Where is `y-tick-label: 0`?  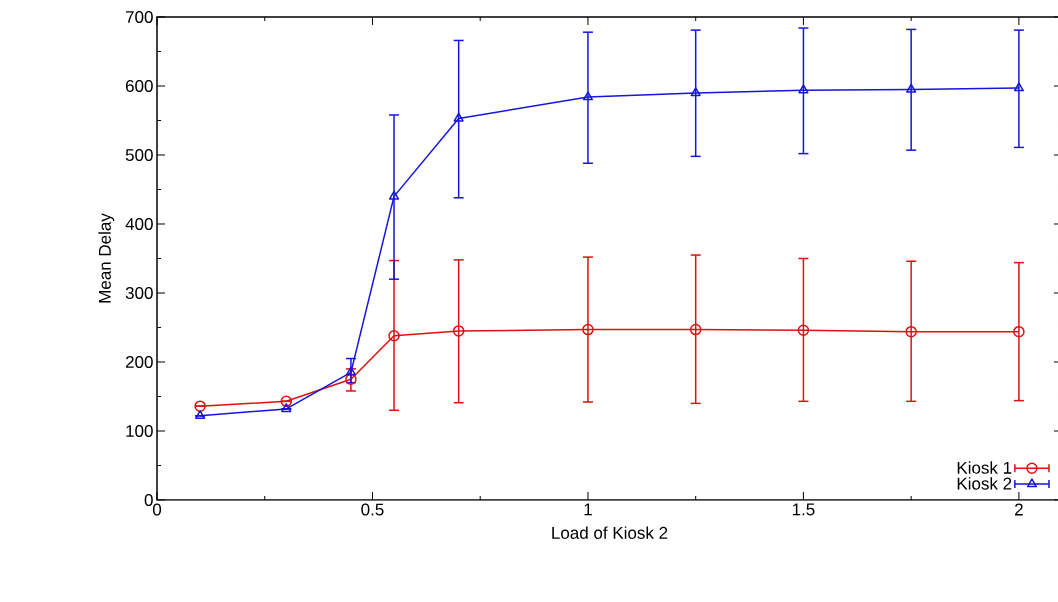 y-tick-label: 0 is located at coordinates (148, 500).